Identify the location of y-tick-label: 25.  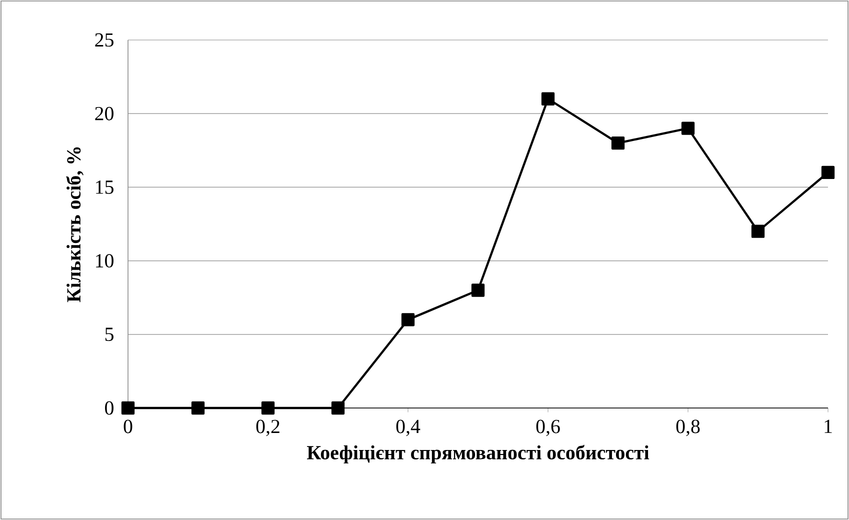
(104, 40).